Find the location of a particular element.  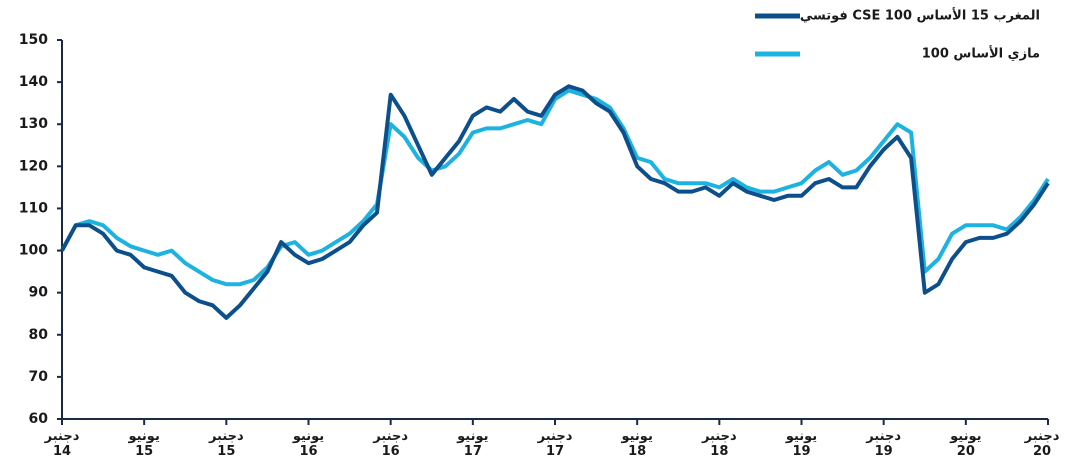

y-tick-label: 110 is located at coordinates (33, 208).